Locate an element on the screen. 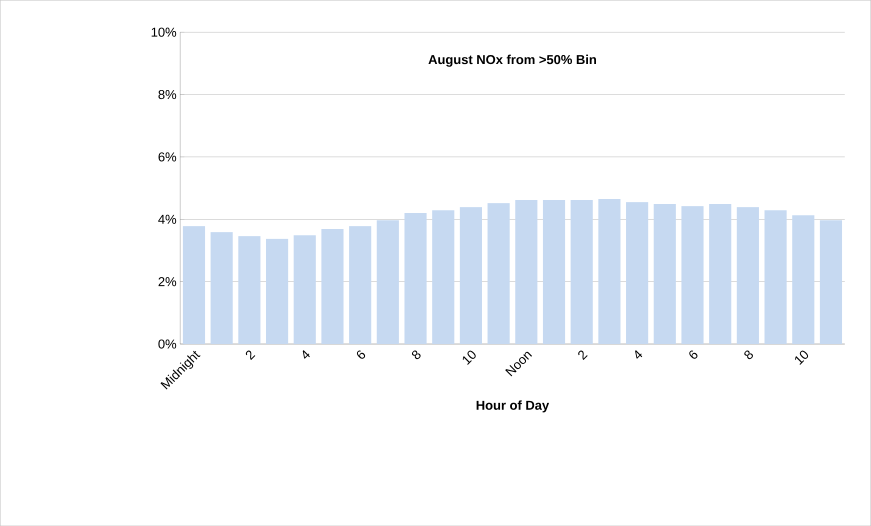 The height and width of the screenshot is (526, 871). x-axis-title: Hour of Day is located at coordinates (513, 406).